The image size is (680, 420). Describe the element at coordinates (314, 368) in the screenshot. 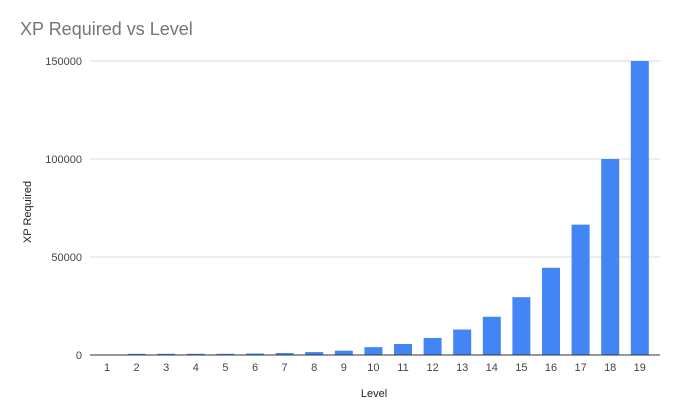

I see `x-tick-label: 8` at that location.